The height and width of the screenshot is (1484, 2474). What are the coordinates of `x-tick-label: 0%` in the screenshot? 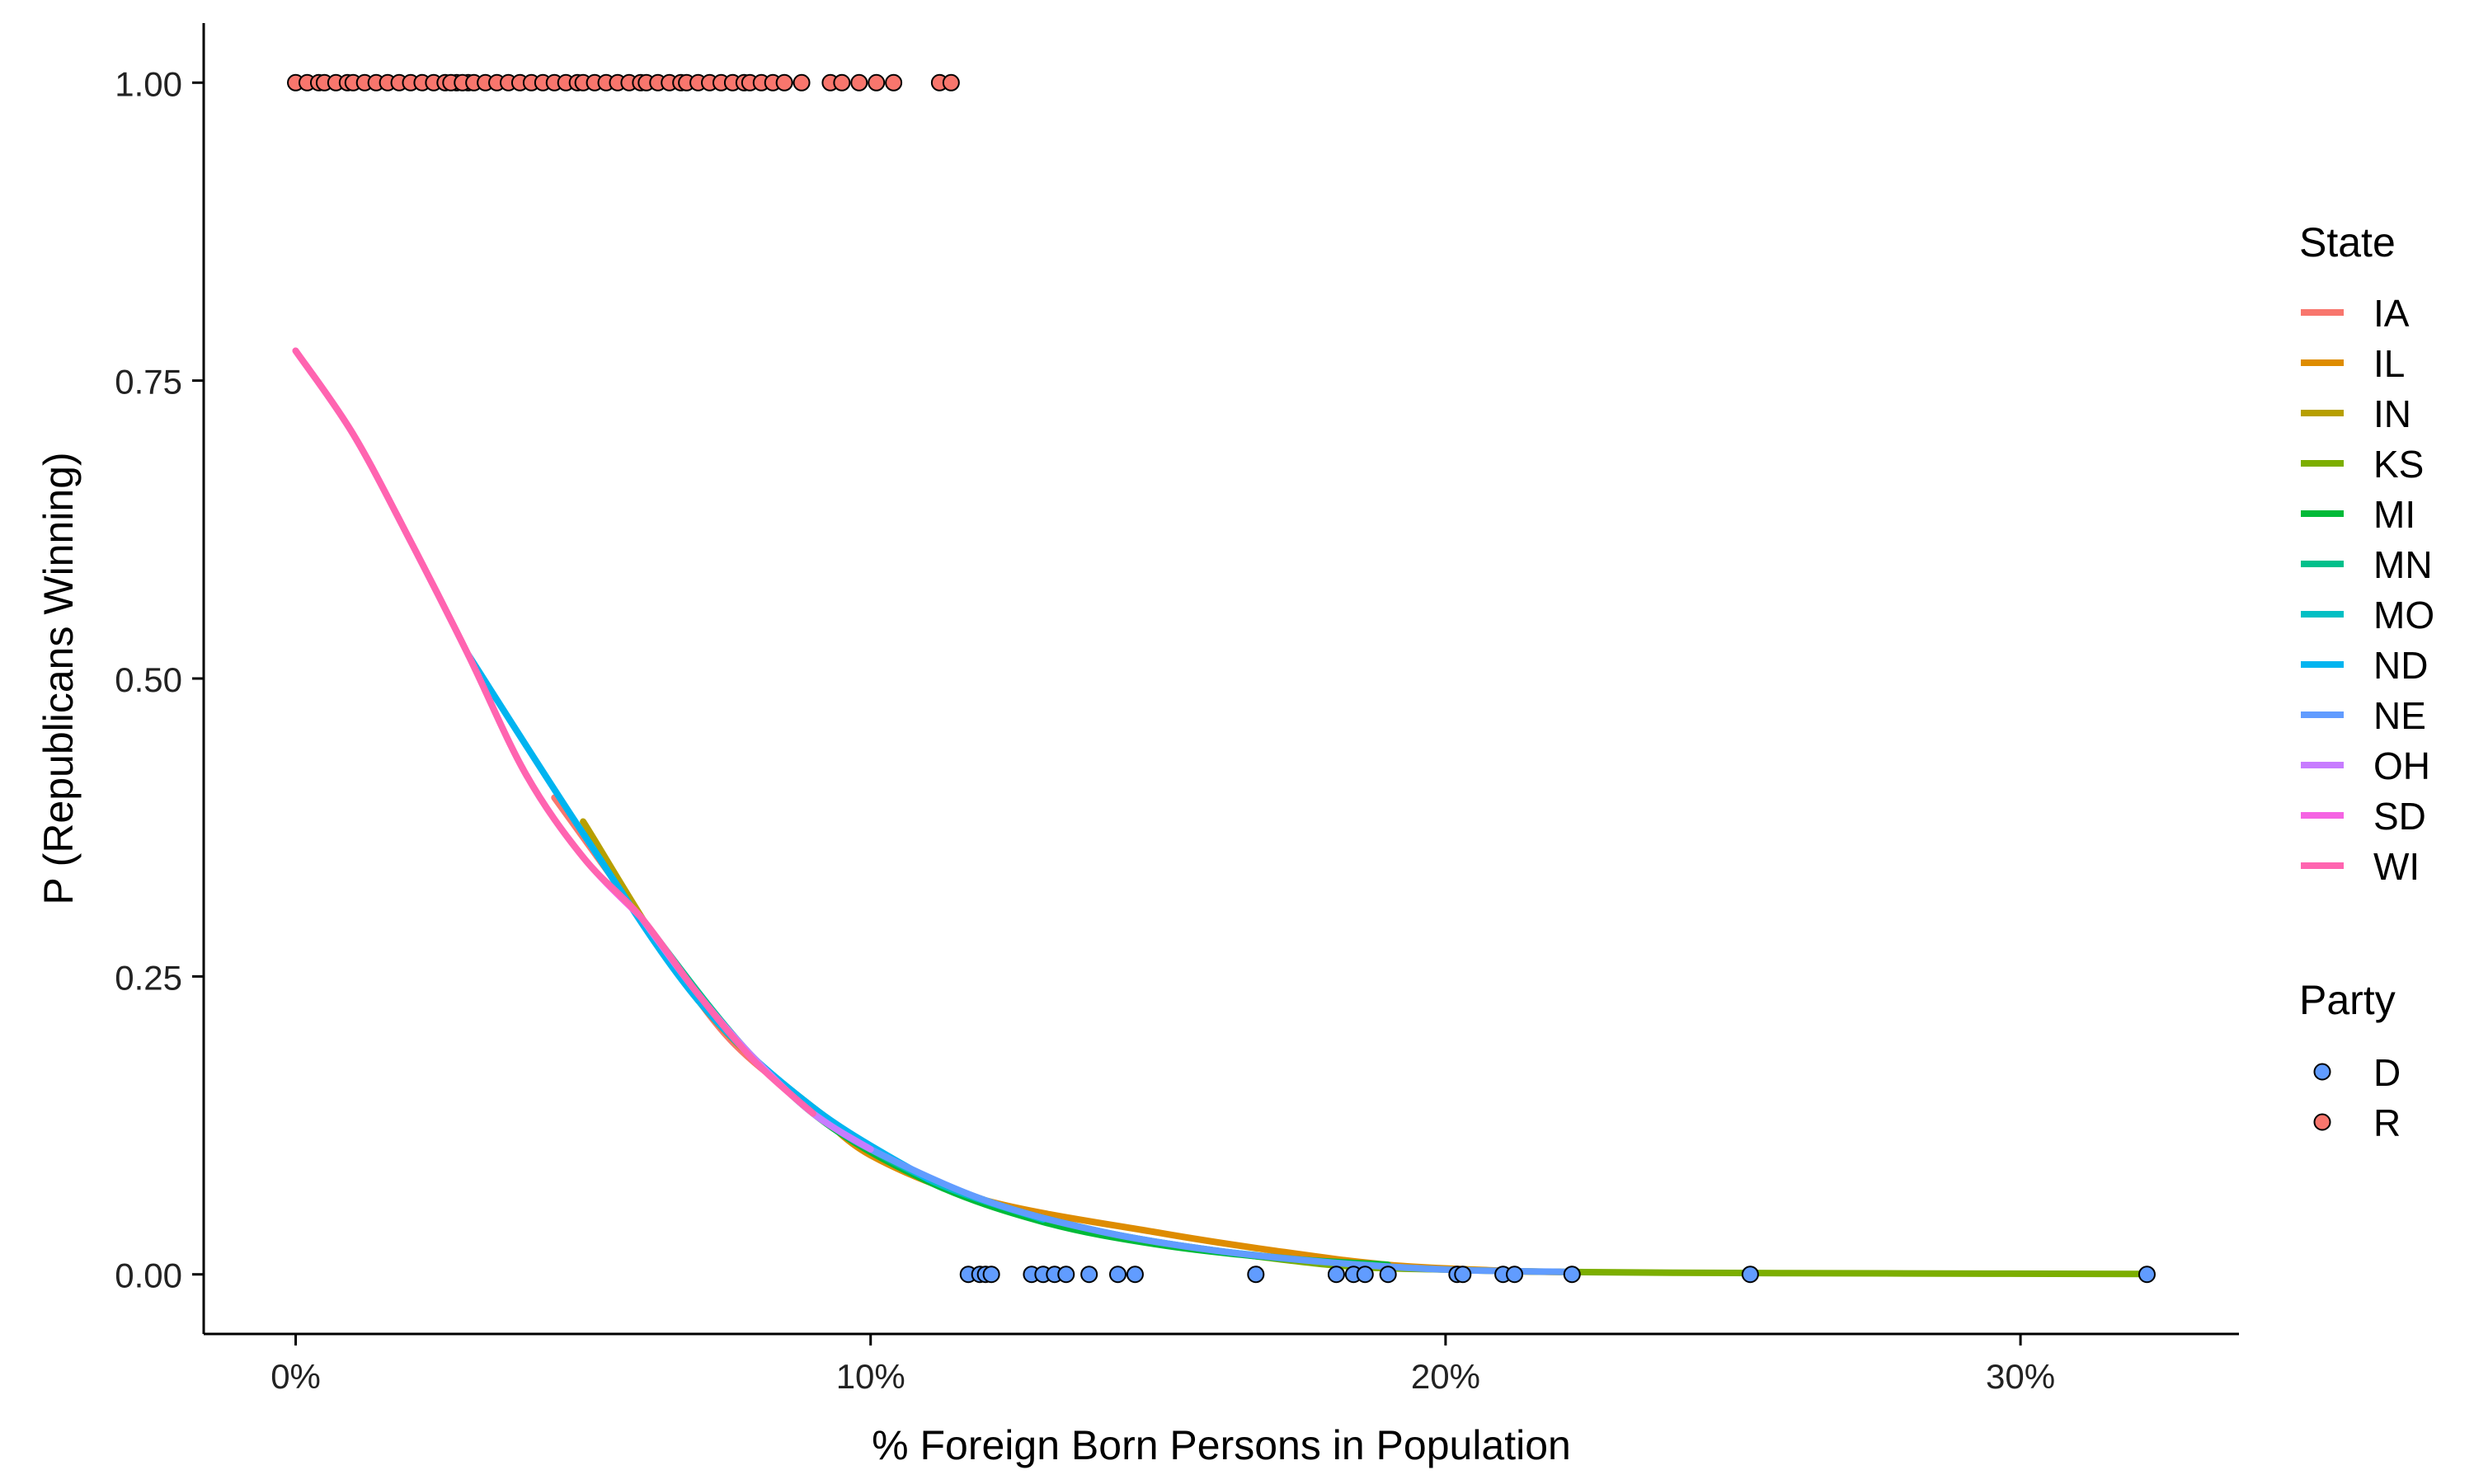 It's located at (295, 1376).